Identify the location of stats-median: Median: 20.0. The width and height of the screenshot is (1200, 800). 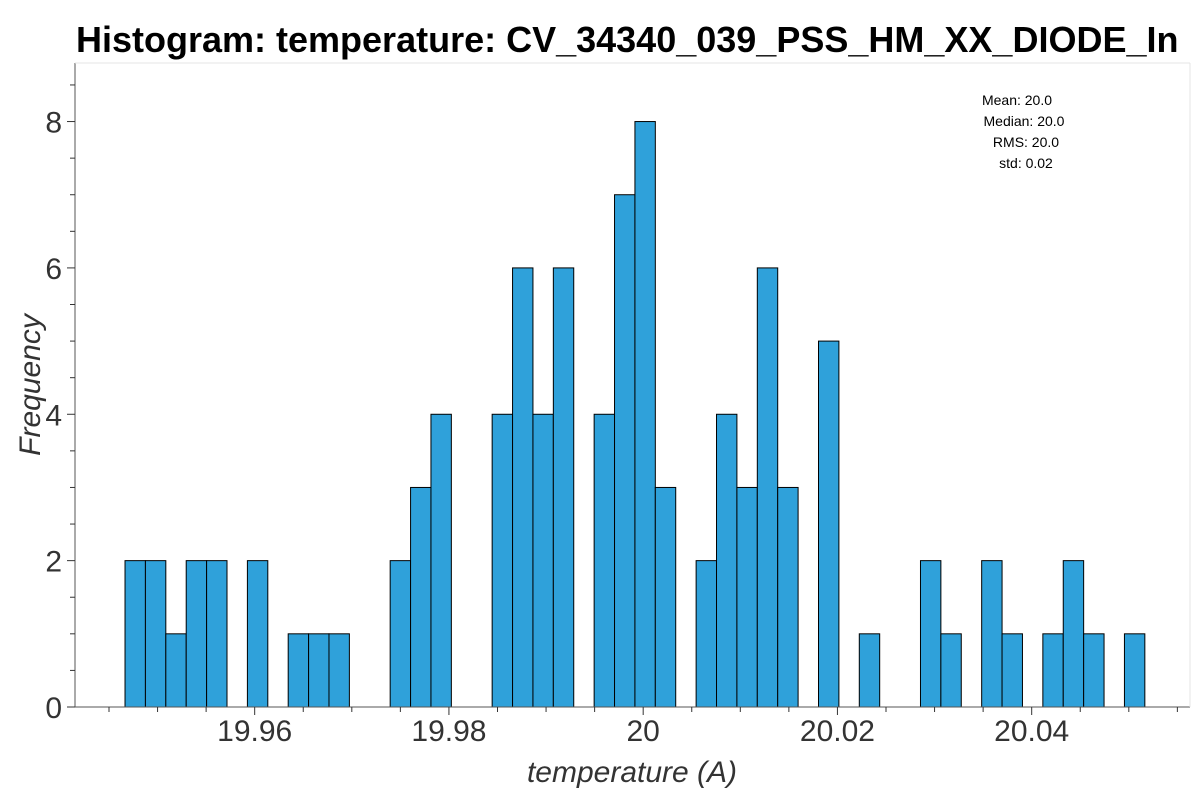
(1024, 121).